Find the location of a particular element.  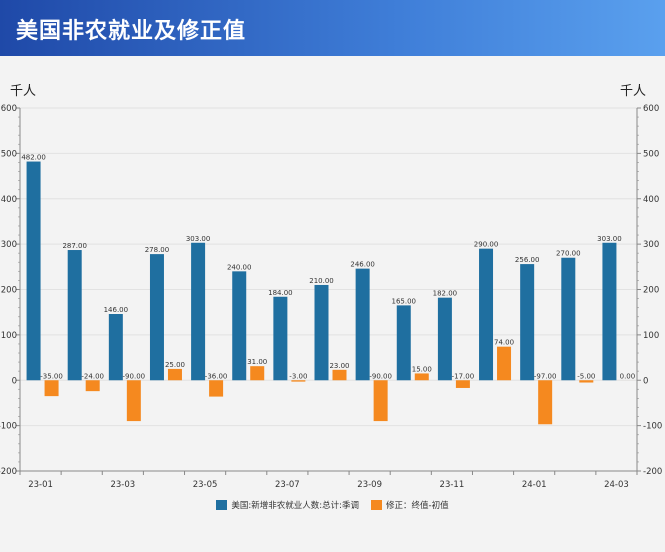

left-axis-unit: 千人 is located at coordinates (23, 91).